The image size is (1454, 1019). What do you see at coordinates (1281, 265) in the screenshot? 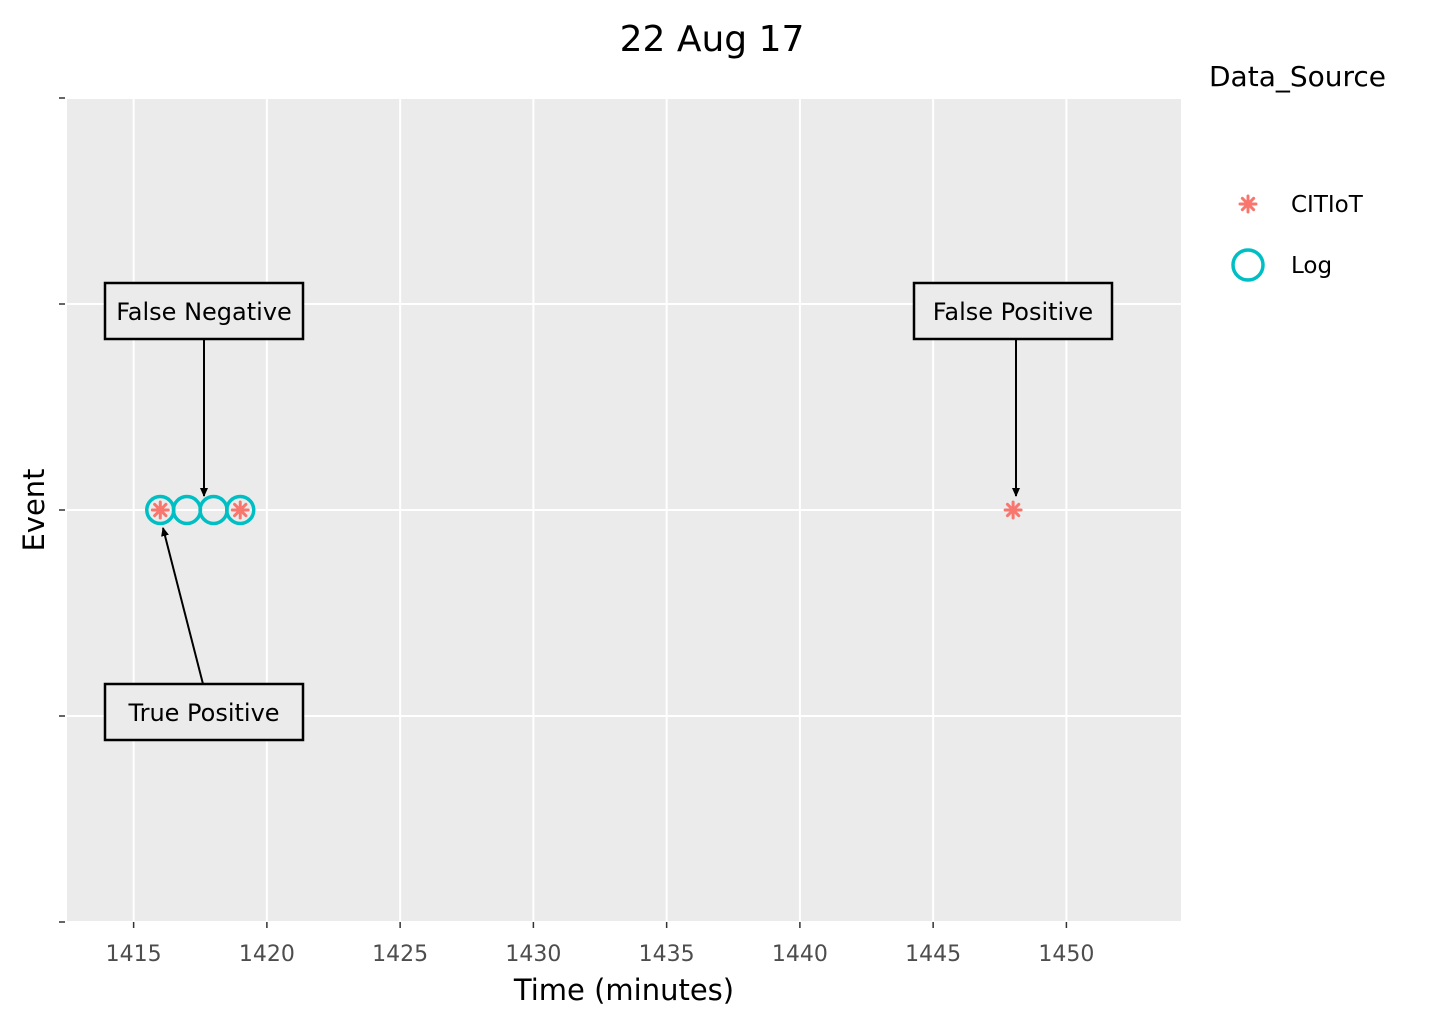
I see `legend-item-log: Log` at bounding box center [1281, 265].